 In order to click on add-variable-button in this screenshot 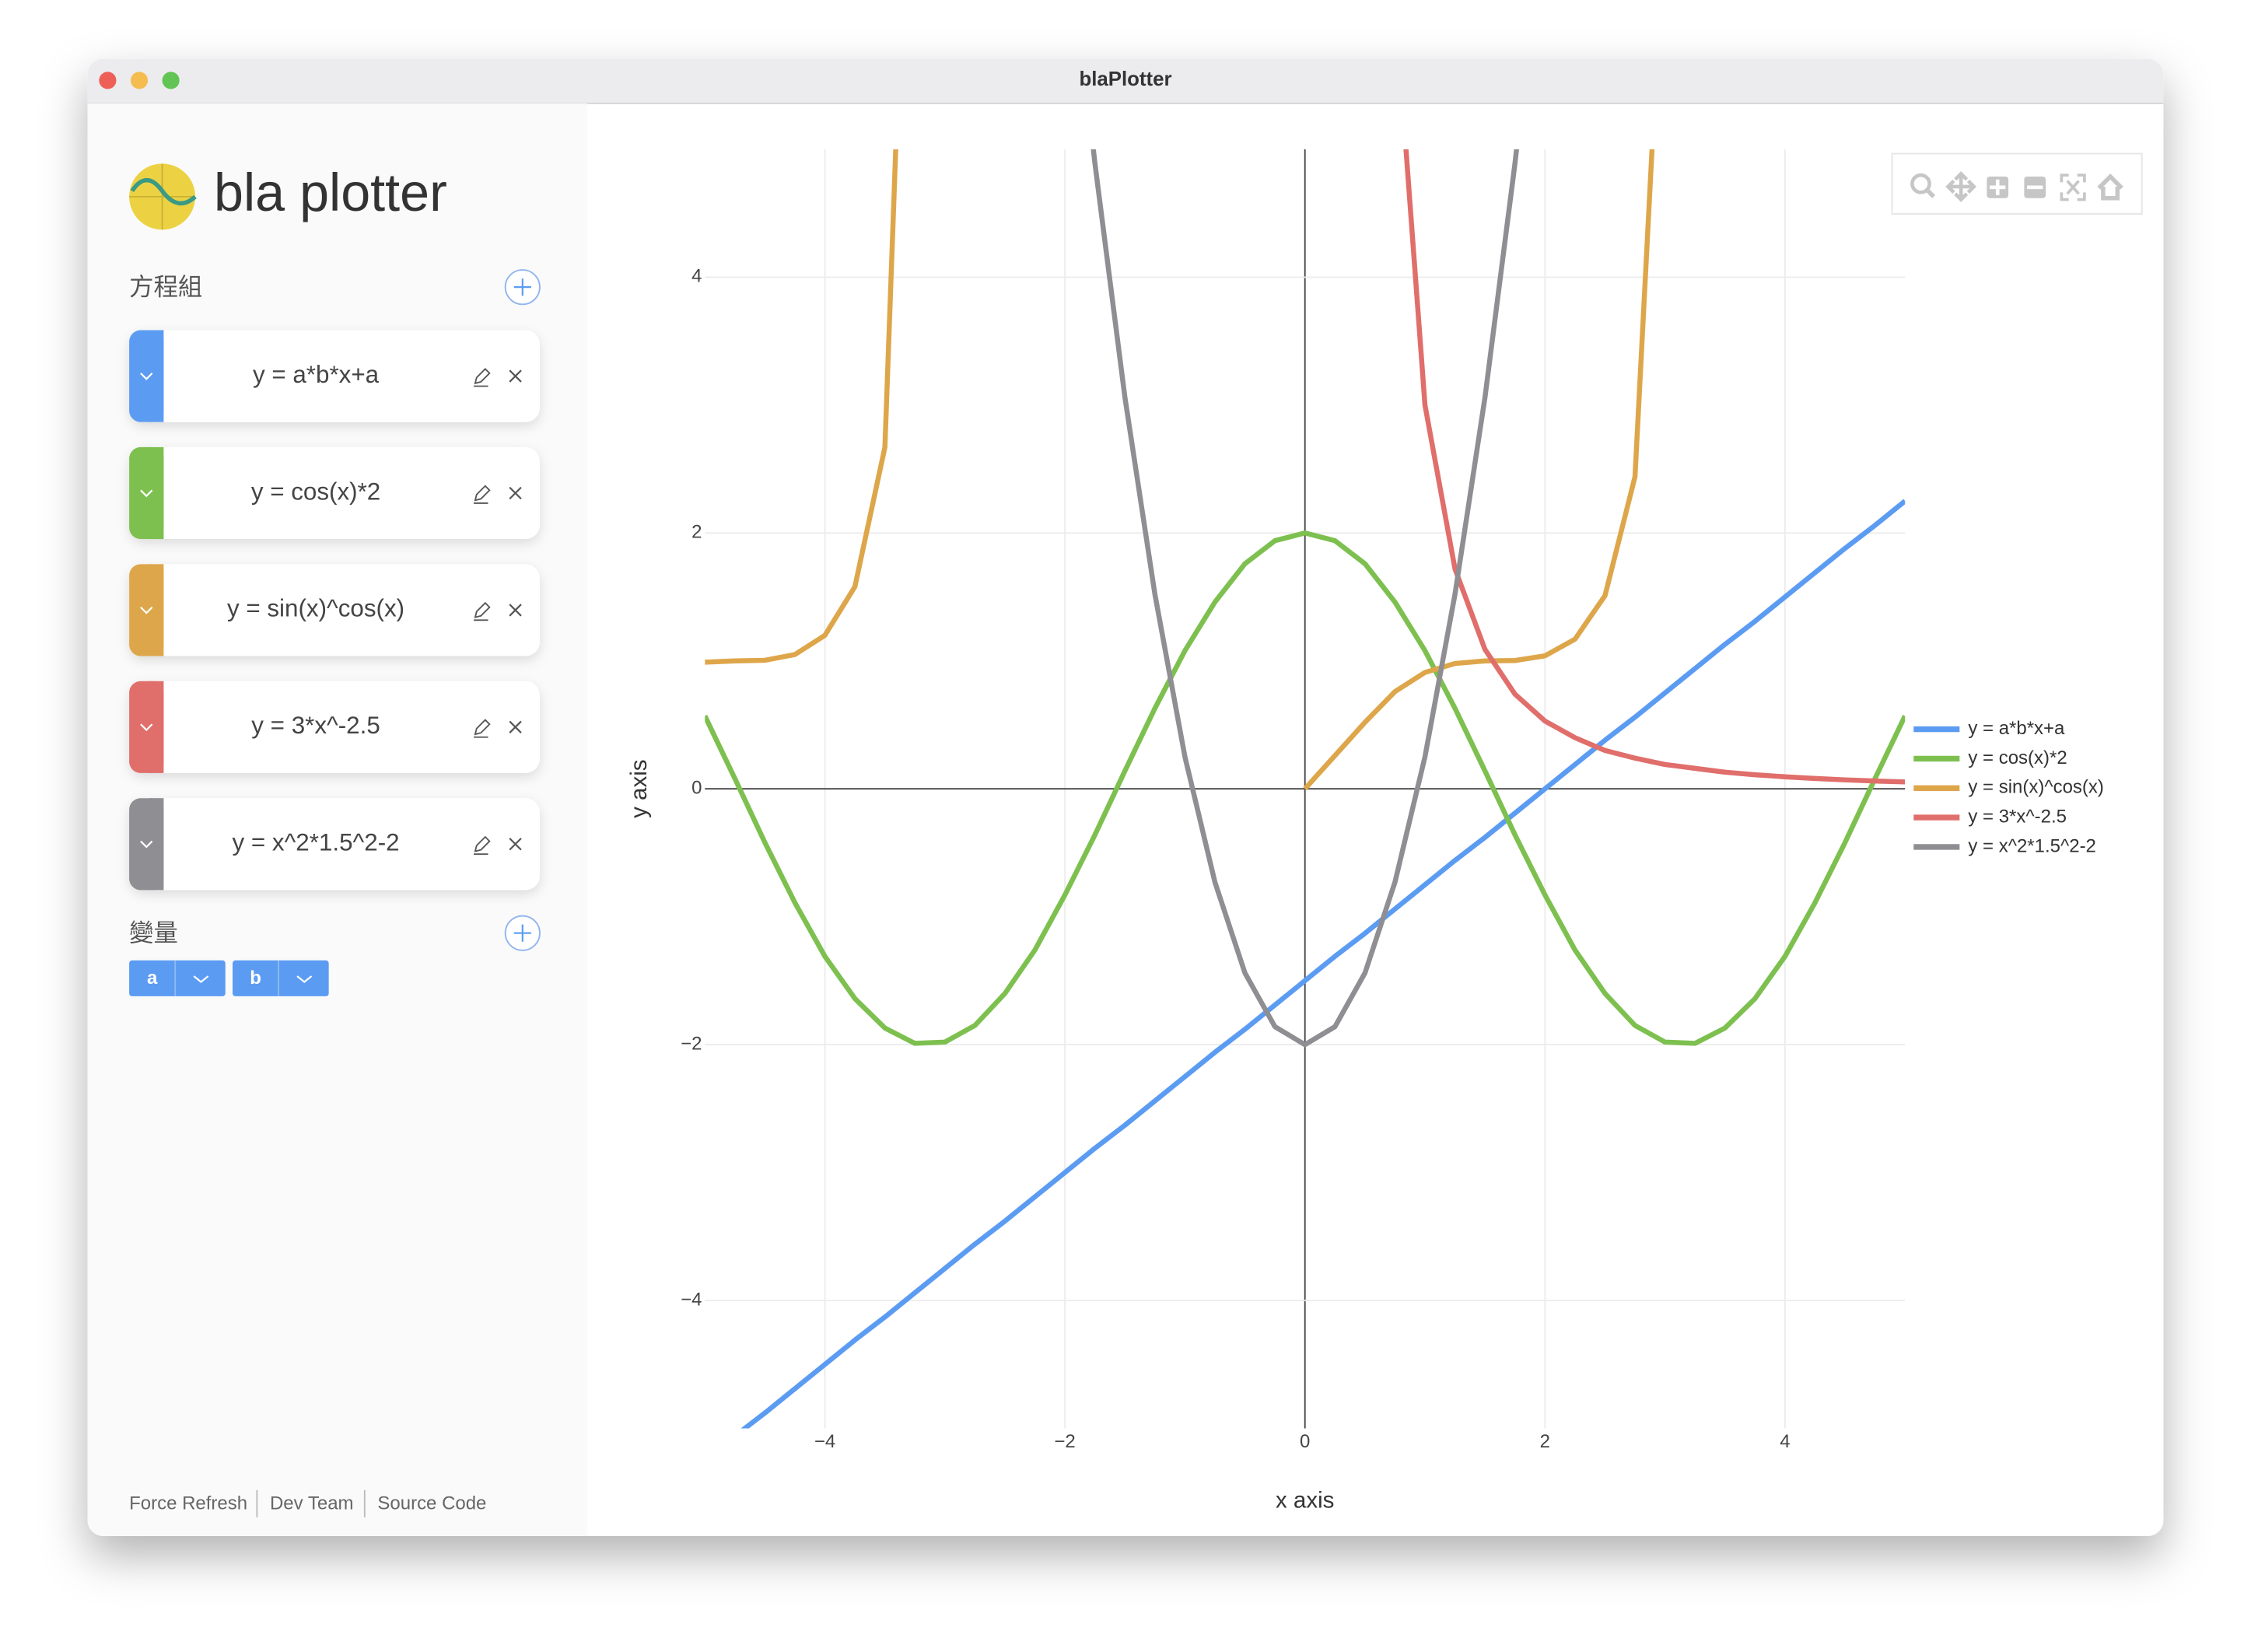, I will do `click(522, 933)`.